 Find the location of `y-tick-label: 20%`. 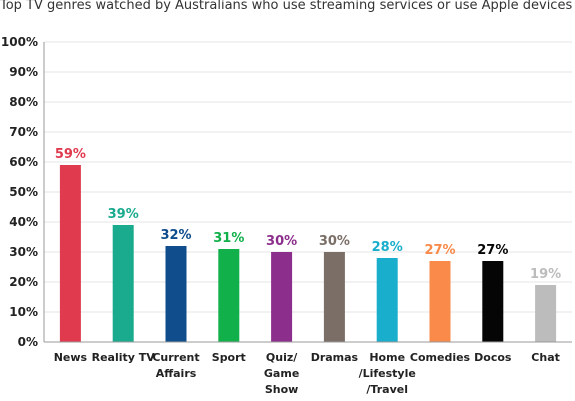

y-tick-label: 20% is located at coordinates (23, 282).